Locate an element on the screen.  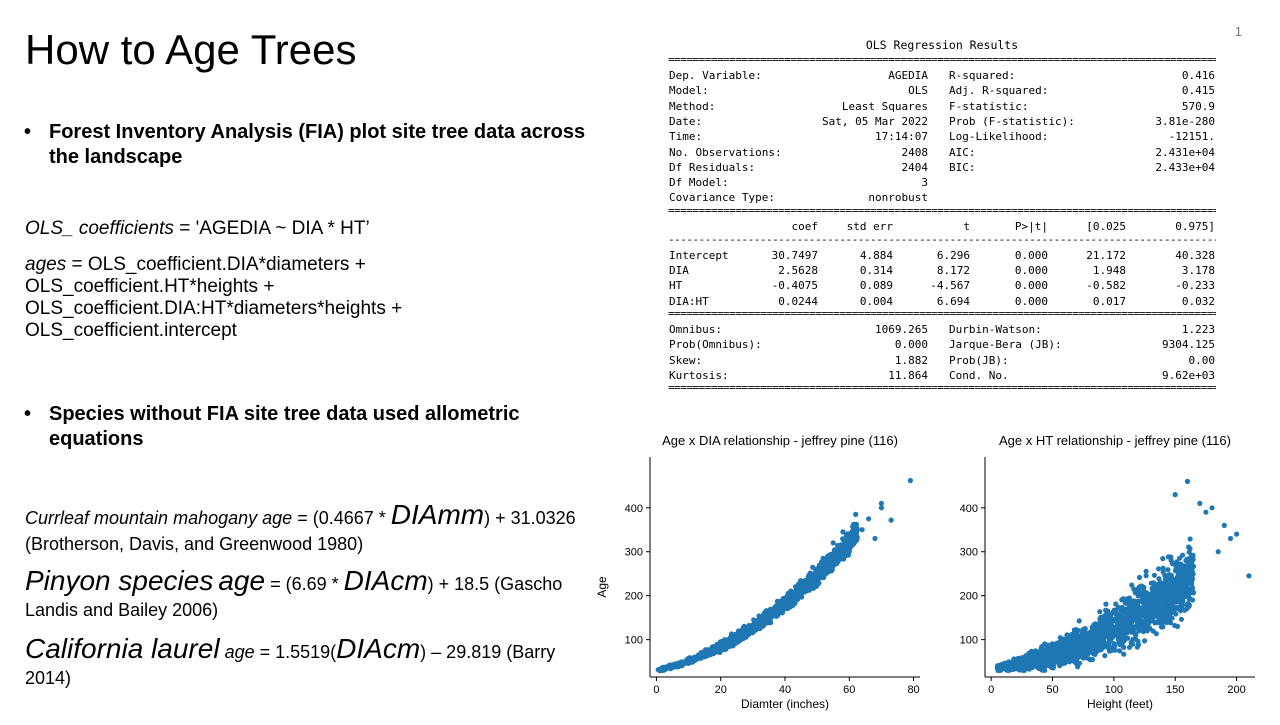
ols-label: Method: is located at coordinates (692, 106).